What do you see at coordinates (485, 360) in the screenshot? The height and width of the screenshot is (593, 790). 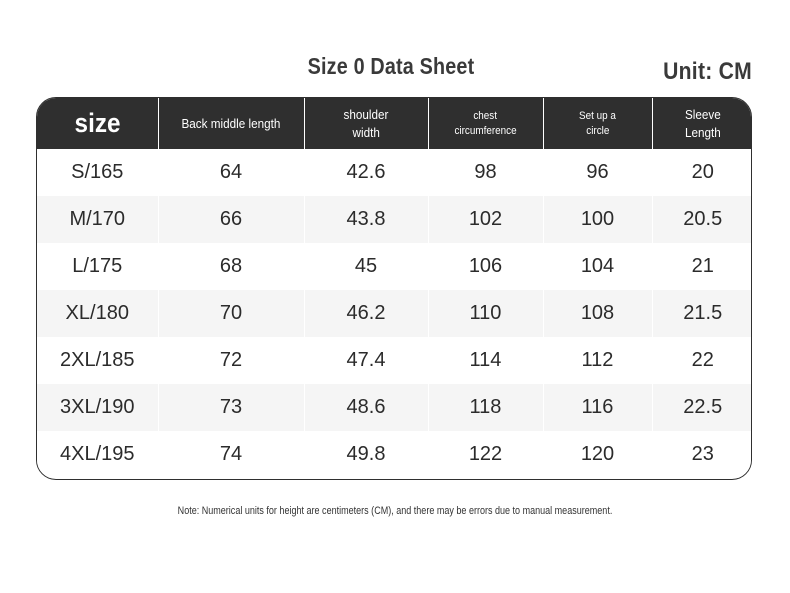 I see `cell-chest-circumference: 114` at bounding box center [485, 360].